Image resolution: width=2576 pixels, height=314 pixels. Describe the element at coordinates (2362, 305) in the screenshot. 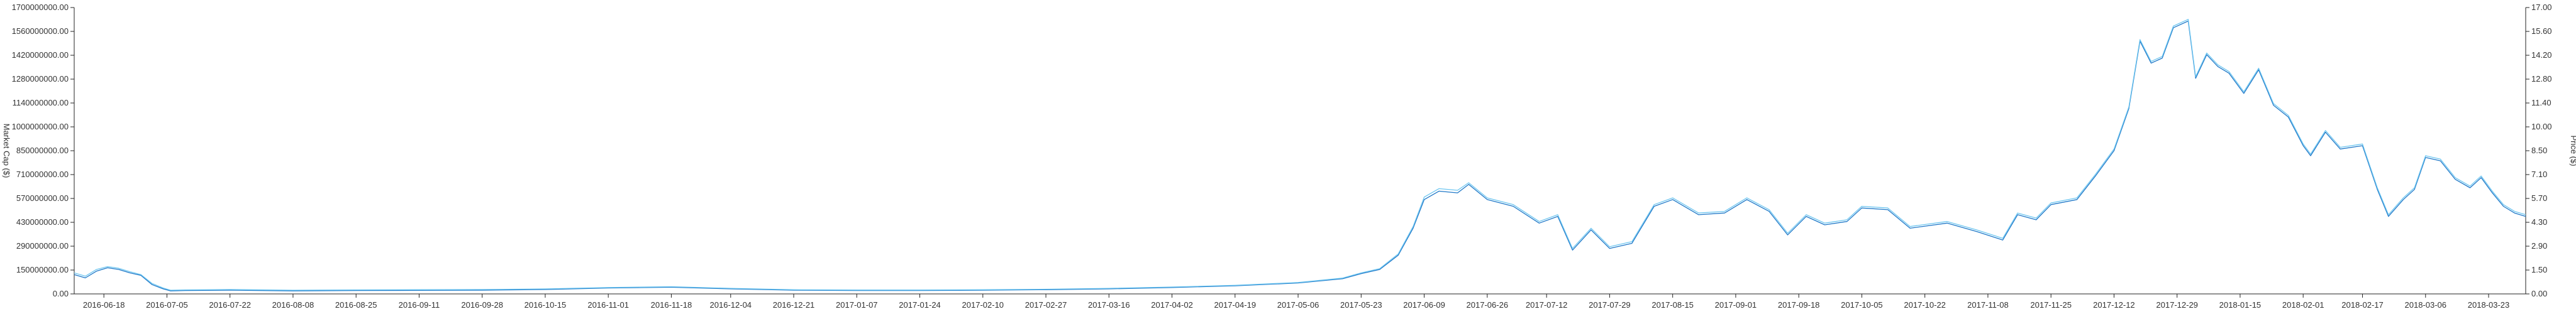

I see `x-tick-label: 2018-02-17` at that location.